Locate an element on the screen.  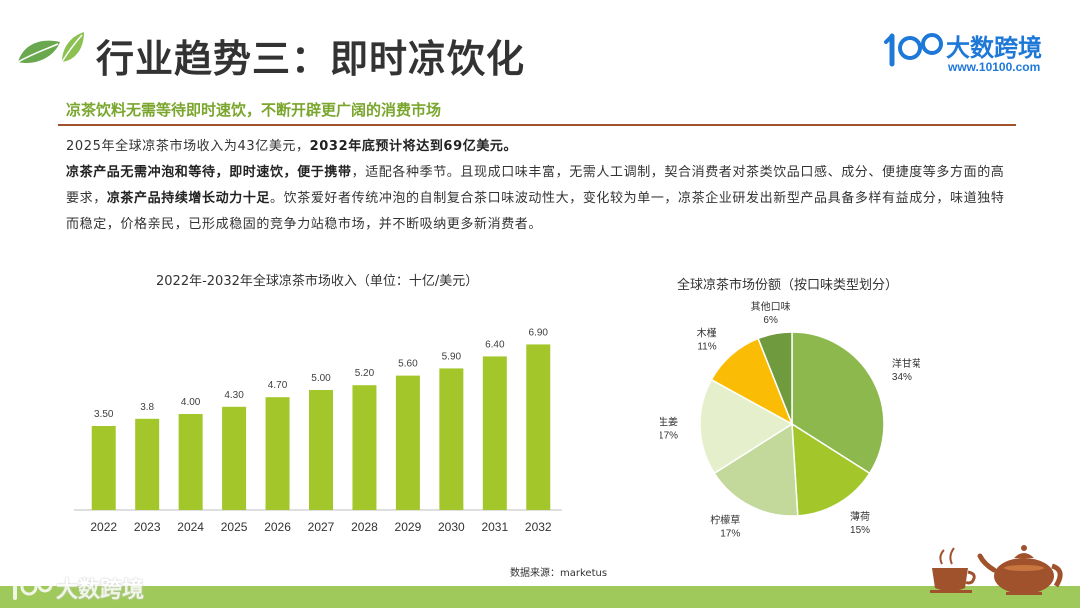
brand-logo-icon is located at coordinates (913, 50).